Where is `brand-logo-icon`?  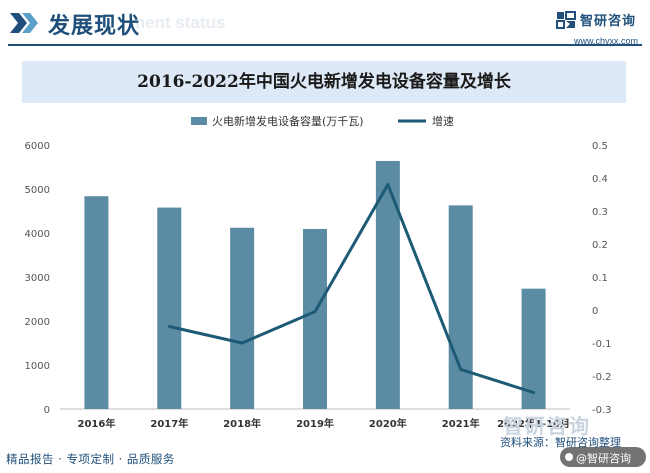 brand-logo-icon is located at coordinates (566, 20).